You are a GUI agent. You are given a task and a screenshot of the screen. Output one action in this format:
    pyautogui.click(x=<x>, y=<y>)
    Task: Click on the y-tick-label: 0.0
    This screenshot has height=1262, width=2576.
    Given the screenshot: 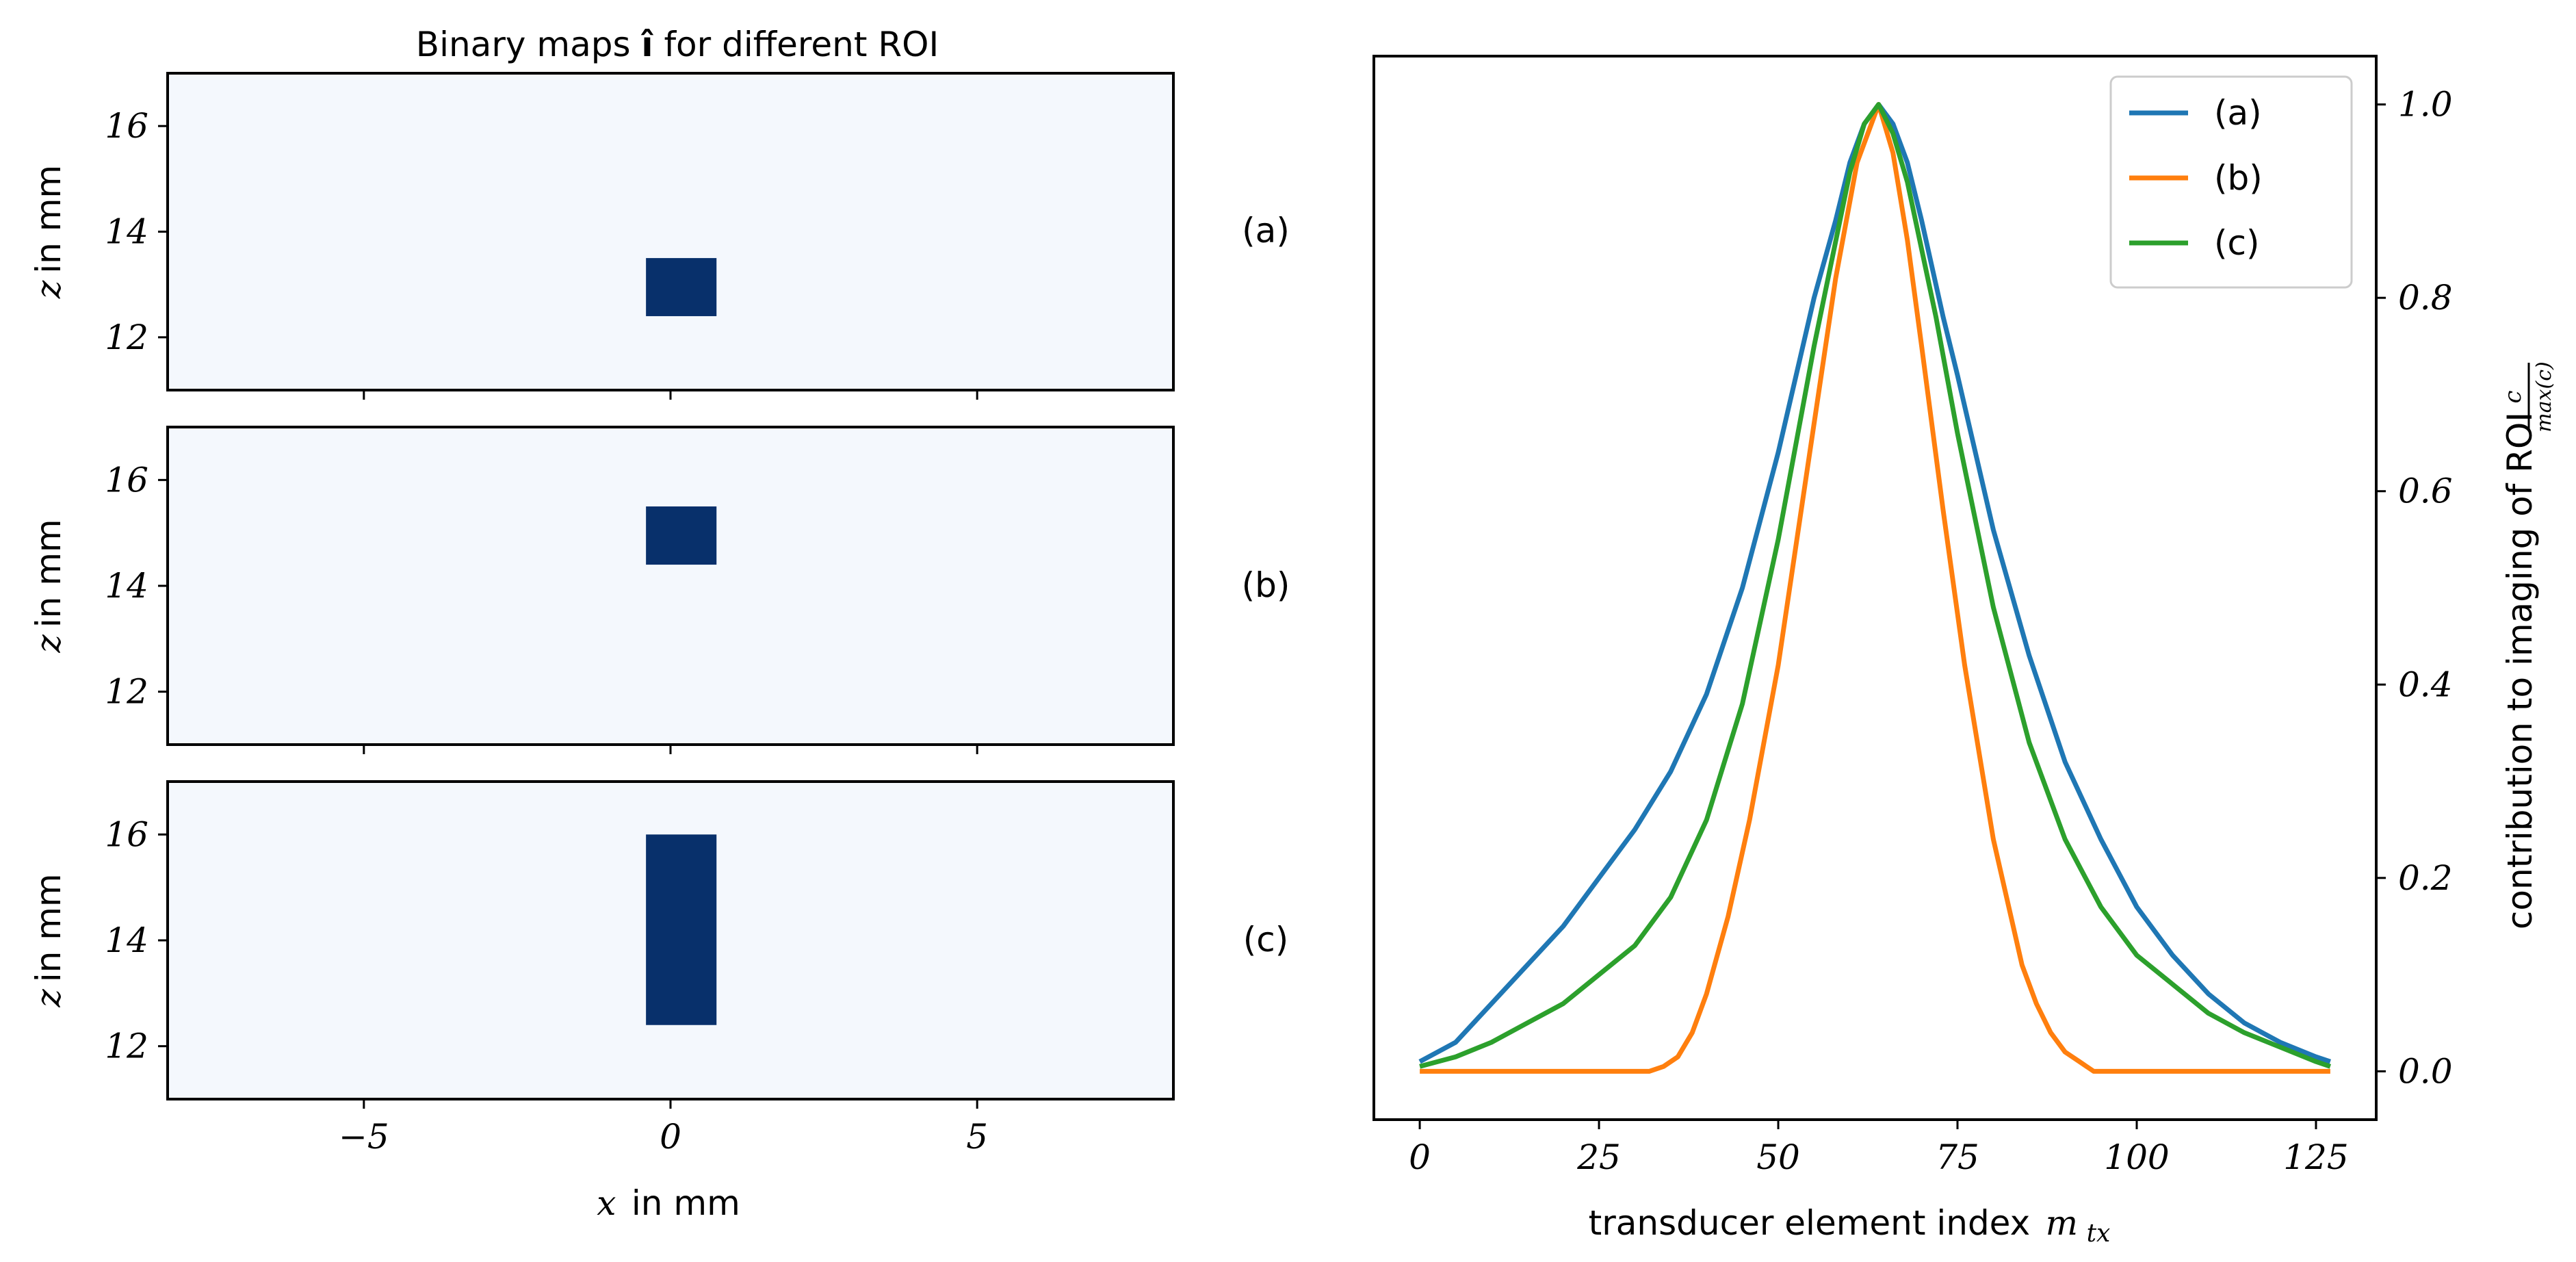 What is the action you would take?
    pyautogui.click(x=2425, y=1071)
    